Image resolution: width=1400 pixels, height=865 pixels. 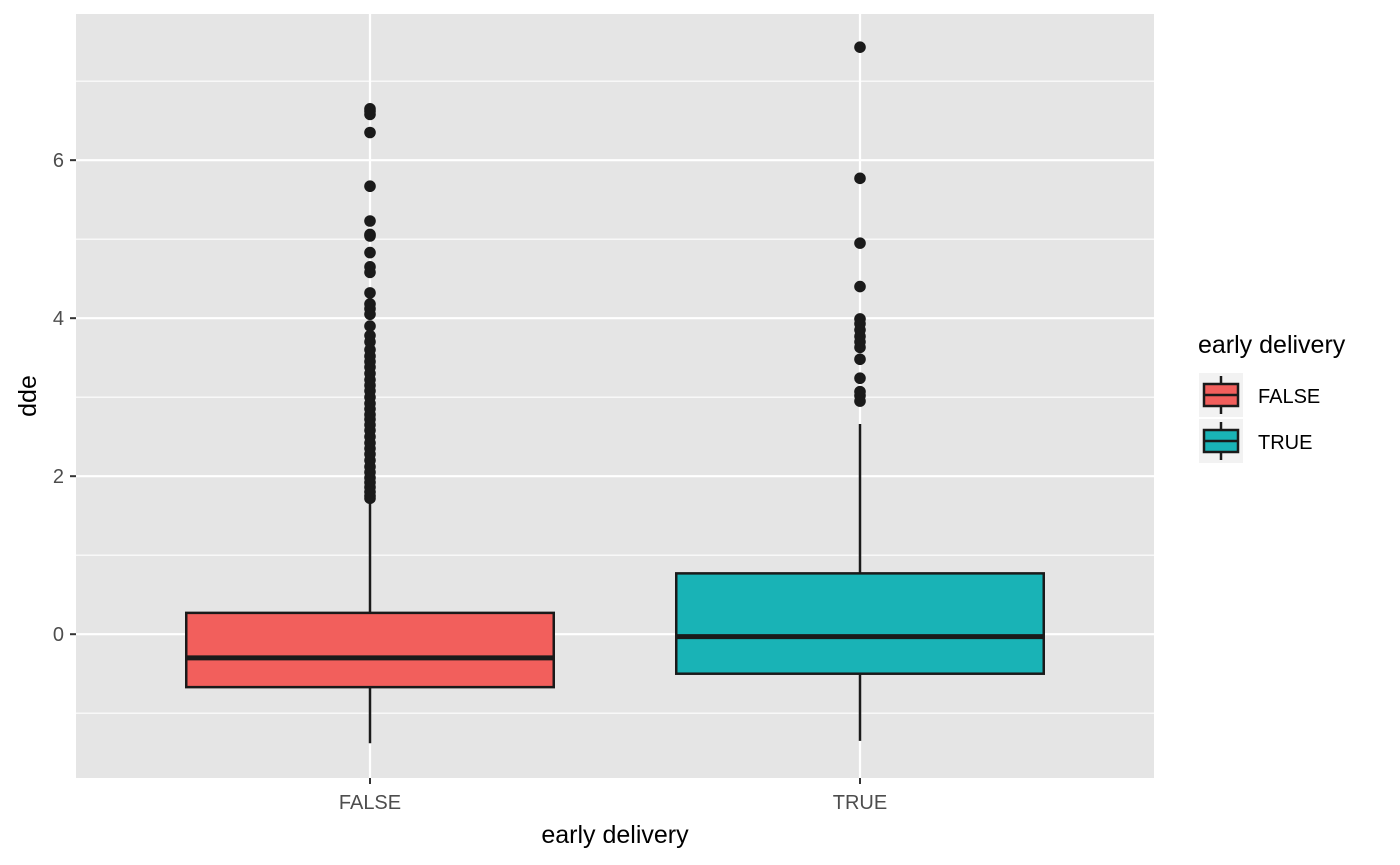 I want to click on legend-label: FALSE, so click(x=1289, y=397).